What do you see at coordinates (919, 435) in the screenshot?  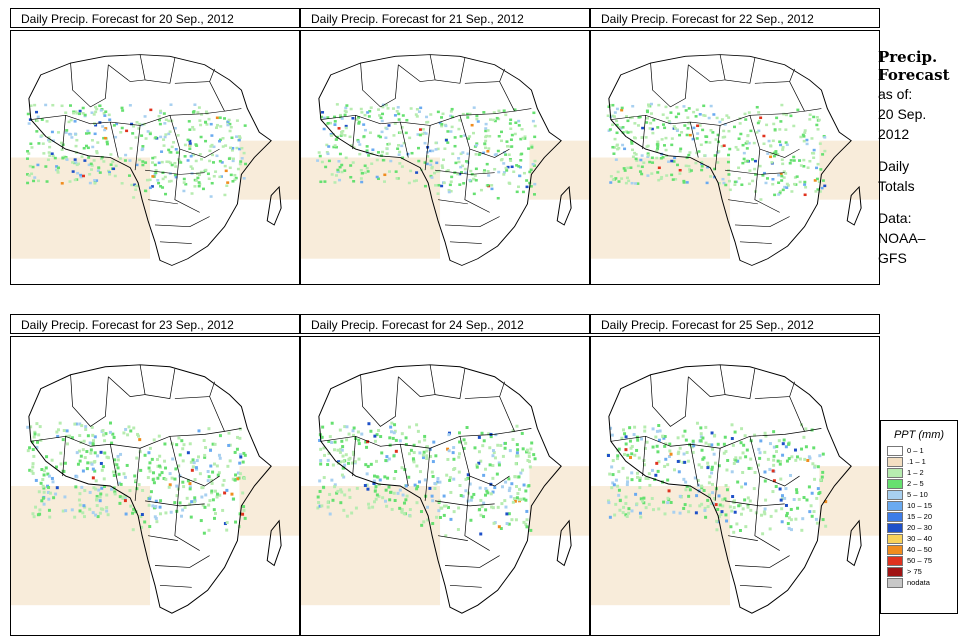 I see `legend-title: PPT (mm)` at bounding box center [919, 435].